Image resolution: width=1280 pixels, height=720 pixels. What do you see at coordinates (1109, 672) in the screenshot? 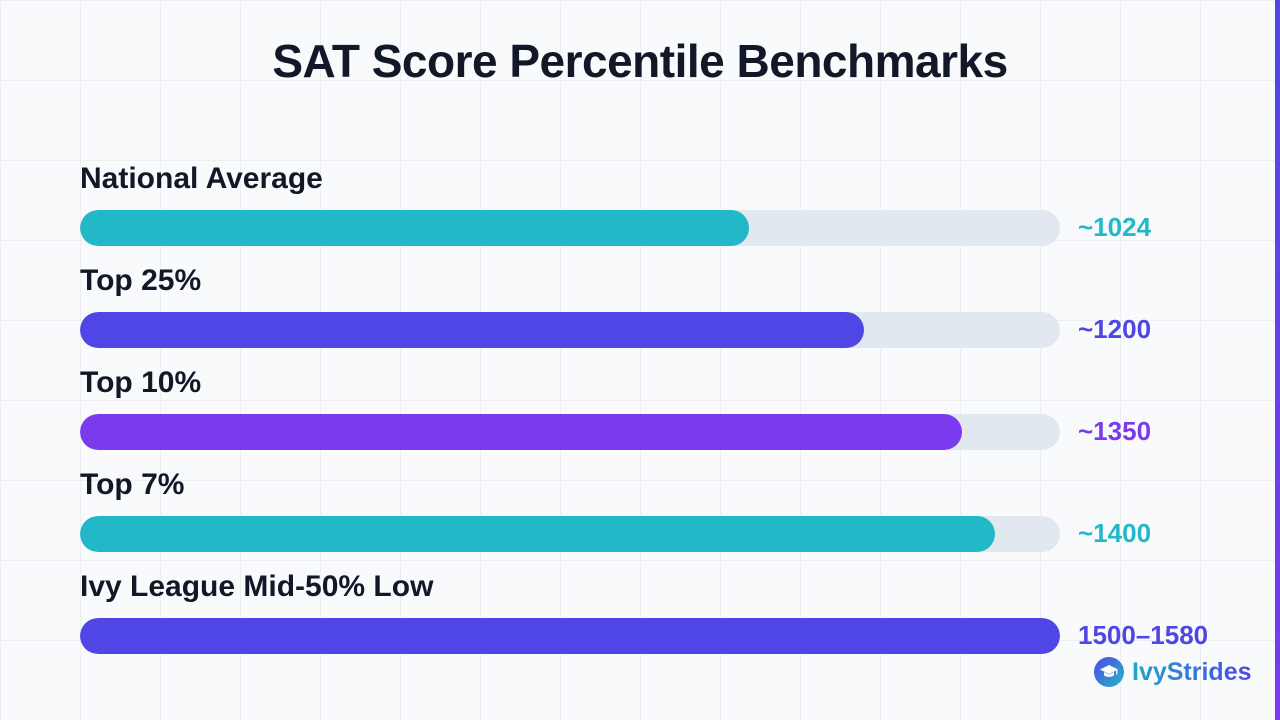
I see `graduation-cap-icon` at bounding box center [1109, 672].